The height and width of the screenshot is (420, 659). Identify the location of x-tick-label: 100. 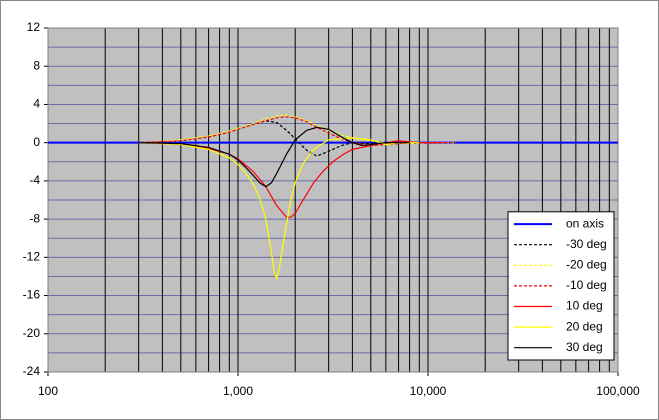
(48, 391).